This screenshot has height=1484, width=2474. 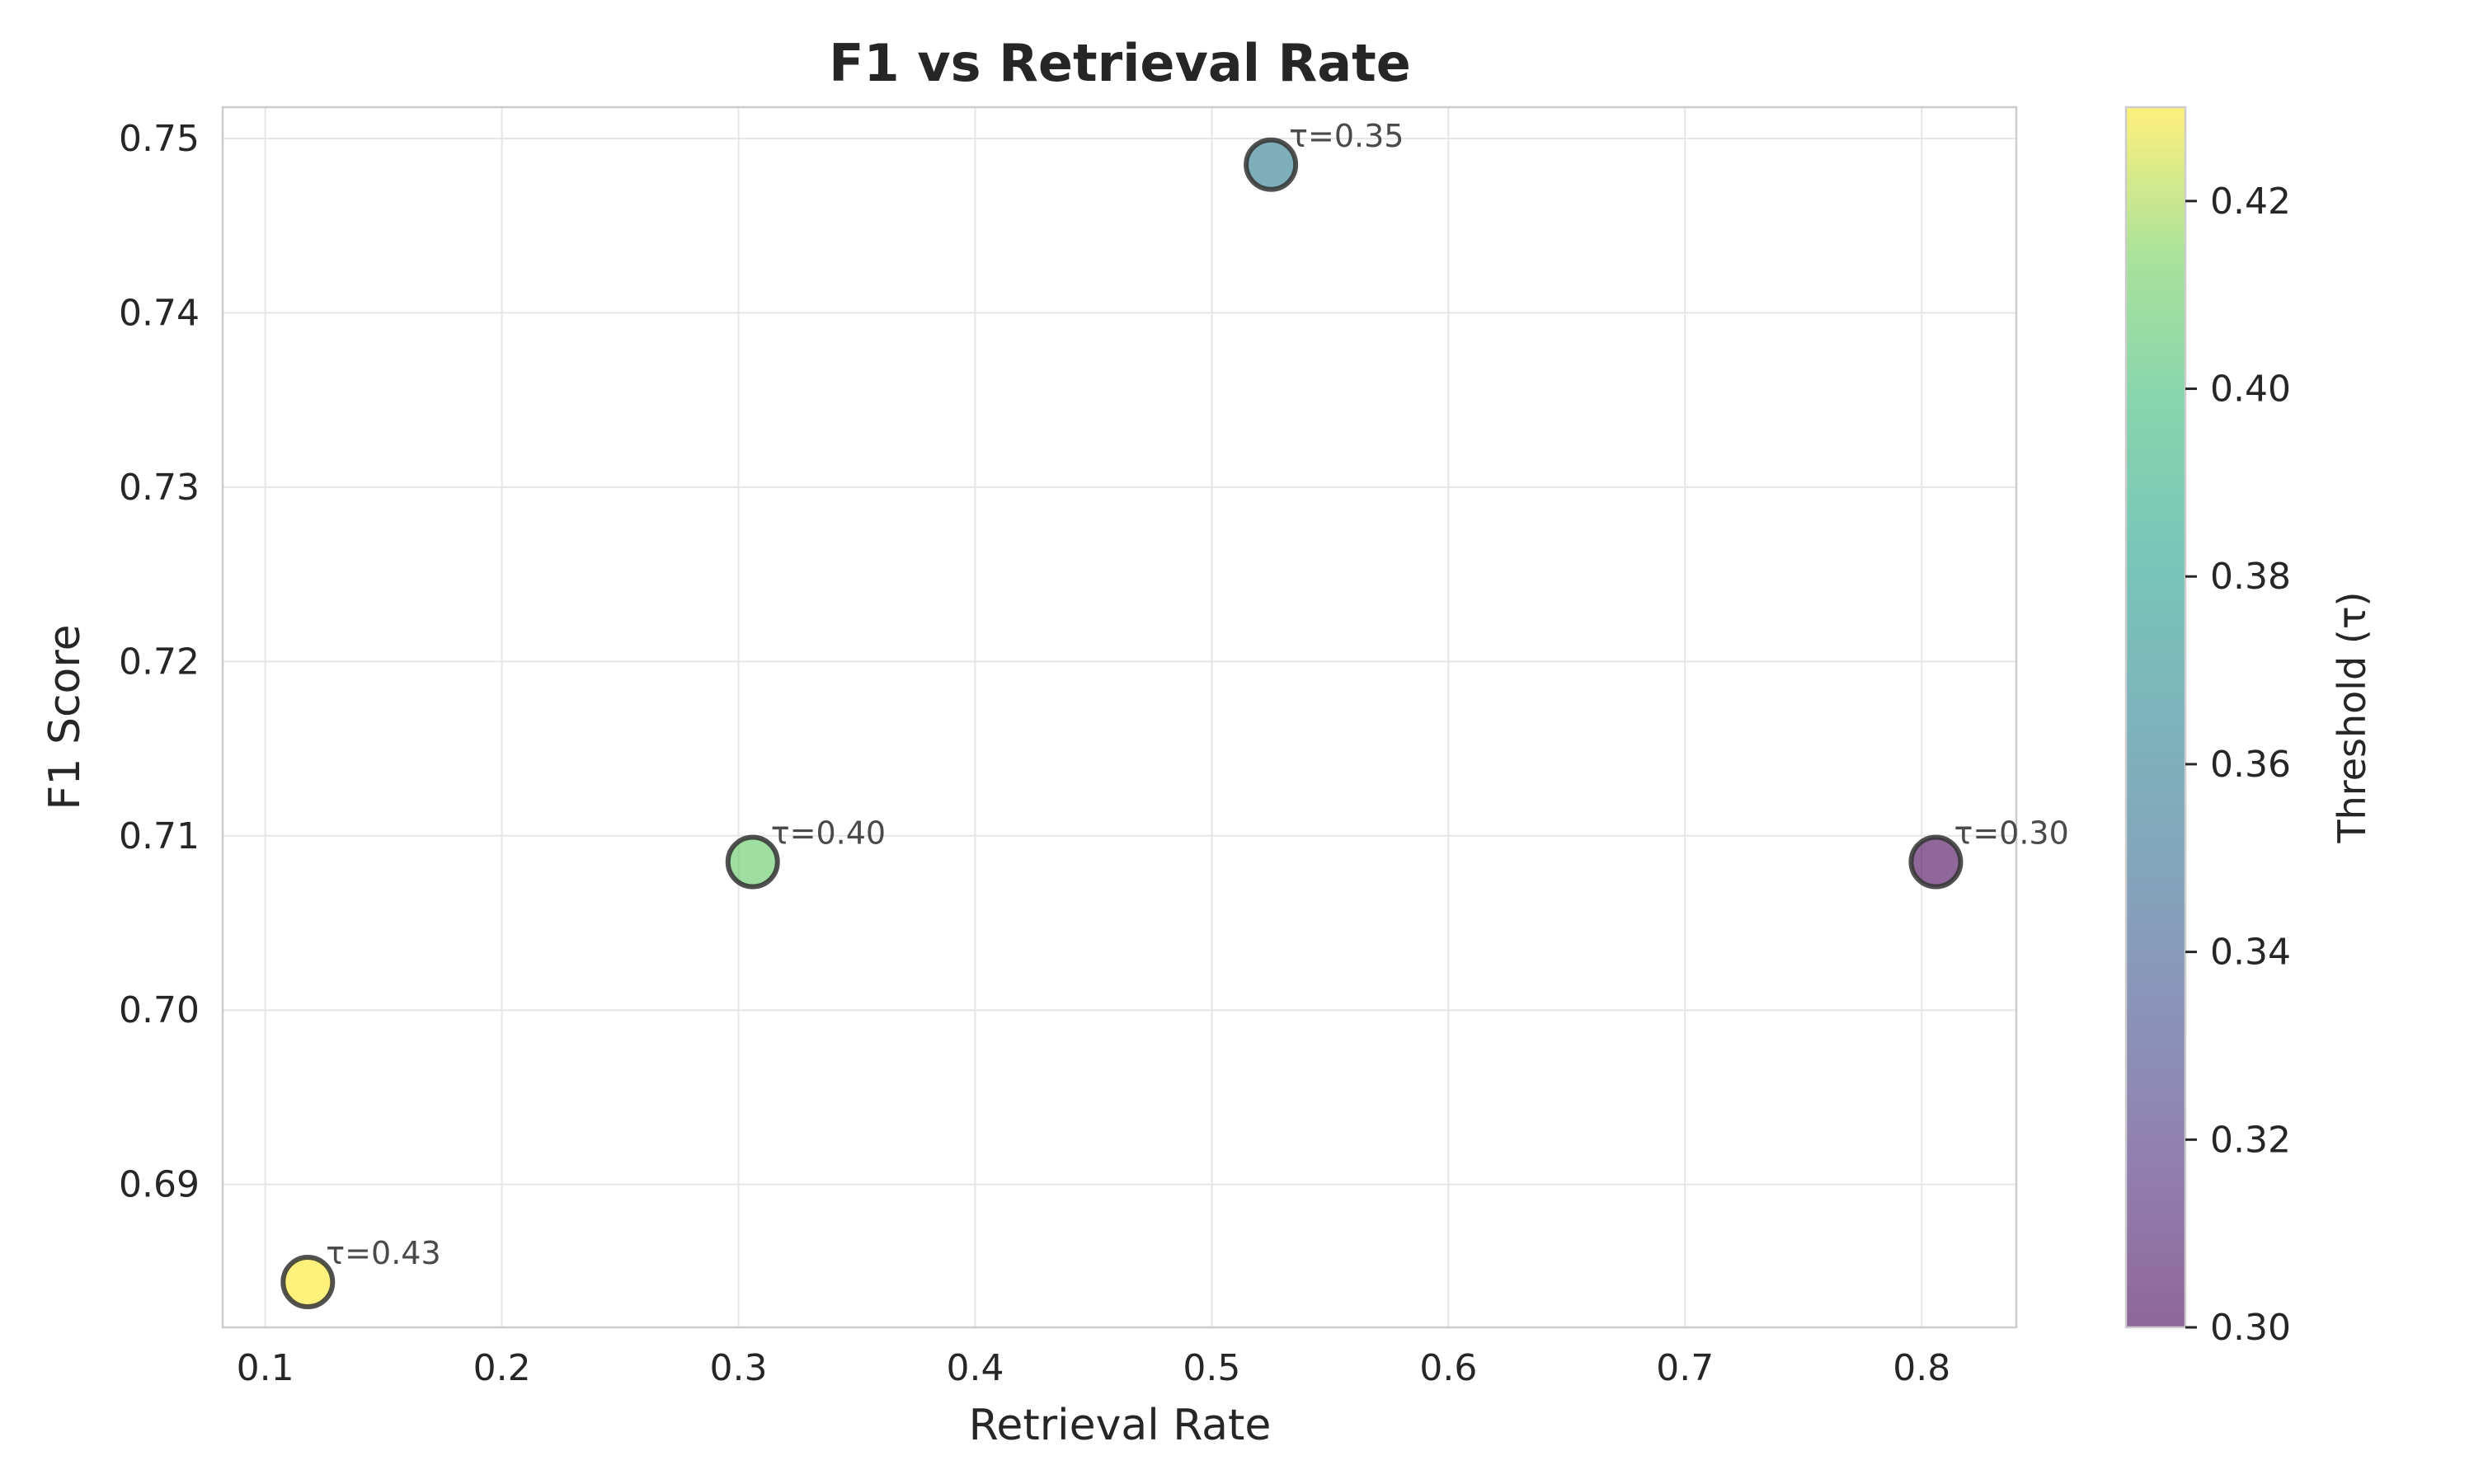 I want to click on data-point-label: τ=0.30, so click(x=2011, y=833).